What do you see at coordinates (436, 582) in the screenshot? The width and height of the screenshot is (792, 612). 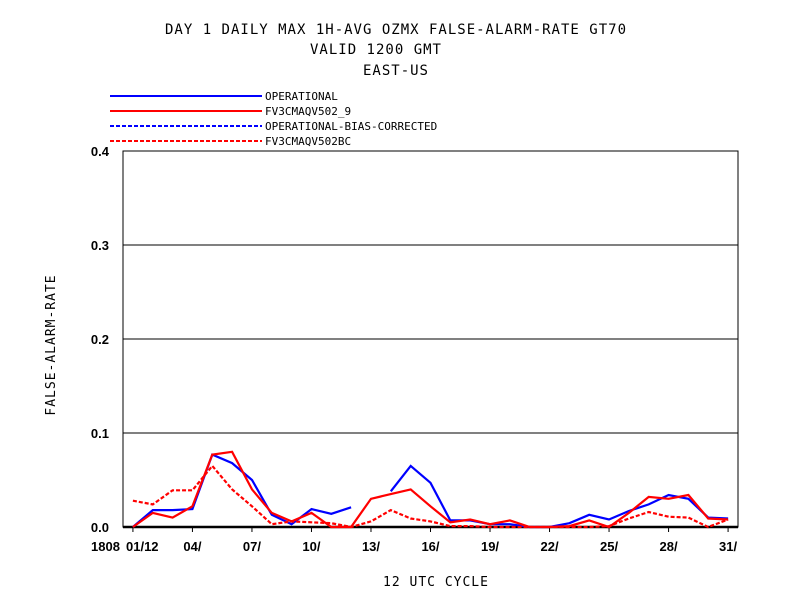 I see `x-axis-label: 12 UTC CYCLE` at bounding box center [436, 582].